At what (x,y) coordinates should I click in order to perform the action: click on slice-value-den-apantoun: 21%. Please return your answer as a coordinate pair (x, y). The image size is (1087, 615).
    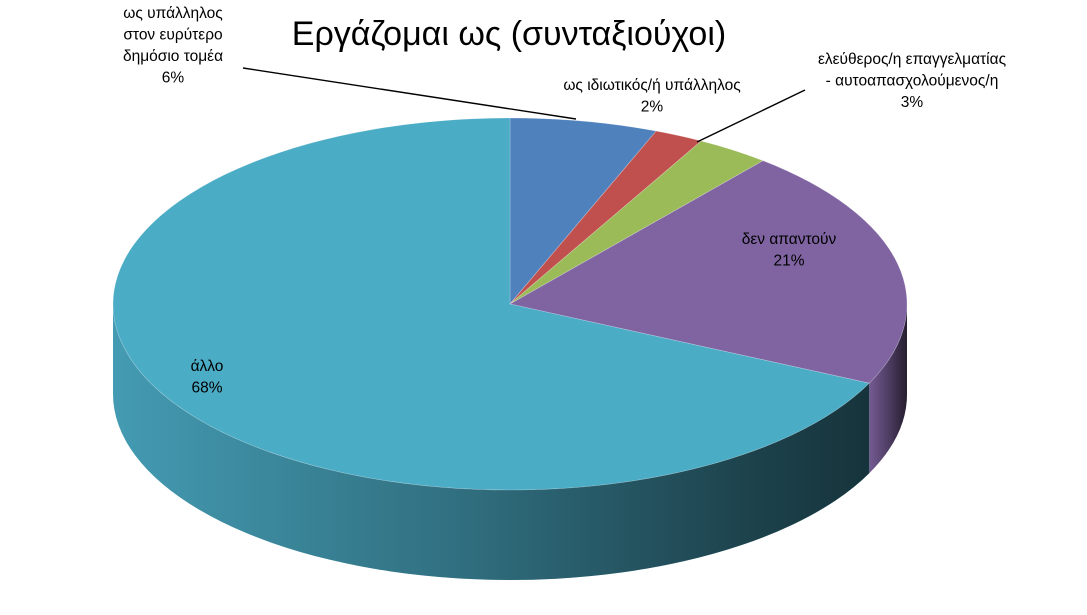
    Looking at the image, I should click on (788, 261).